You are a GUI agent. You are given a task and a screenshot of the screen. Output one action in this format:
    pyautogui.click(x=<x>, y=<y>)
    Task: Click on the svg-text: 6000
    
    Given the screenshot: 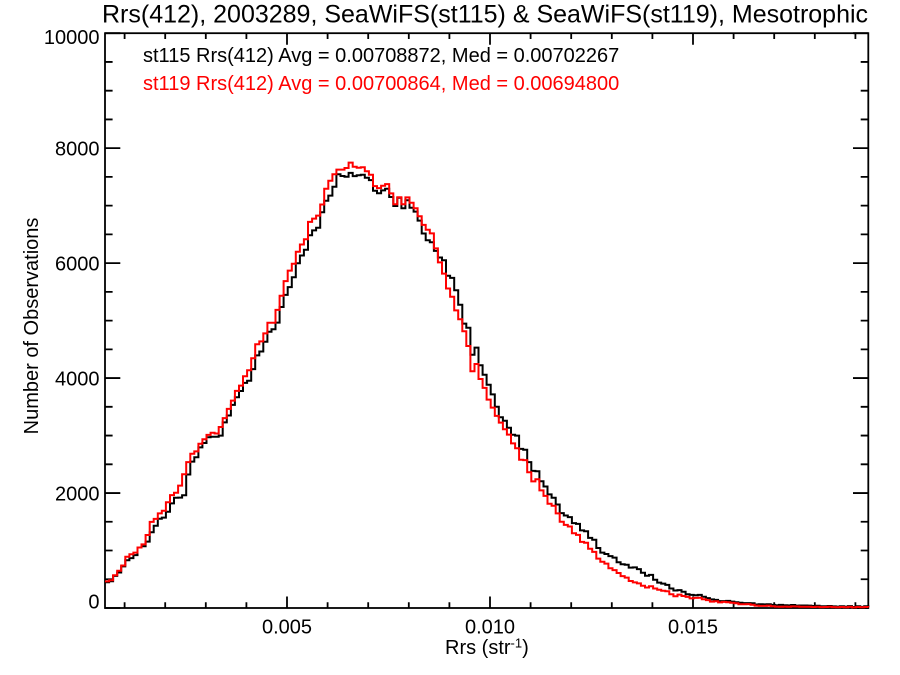 What is the action you would take?
    pyautogui.click(x=77, y=264)
    